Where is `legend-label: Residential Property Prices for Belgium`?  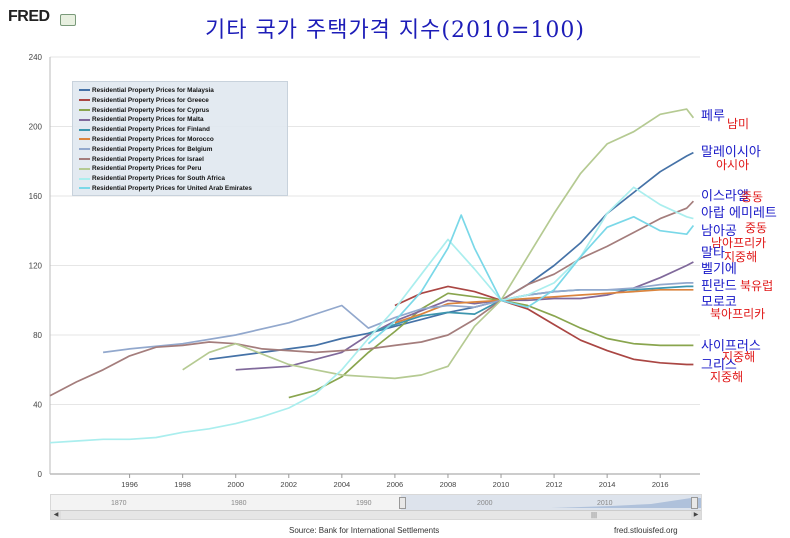
legend-label: Residential Property Prices for Belgium is located at coordinates (152, 149).